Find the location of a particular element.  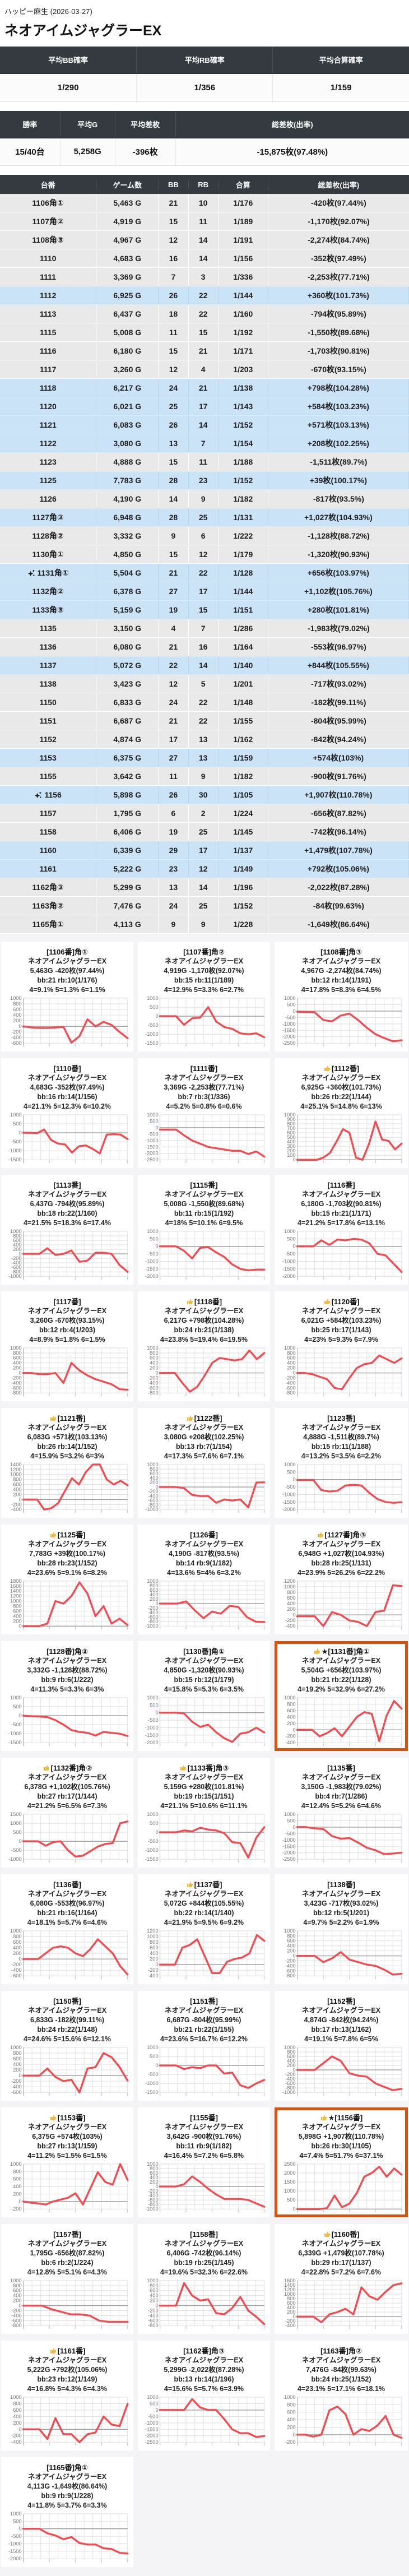

table-row: 1117 3,260 G 12 4 1/203 -670枚(93.15%) is located at coordinates (204, 369).